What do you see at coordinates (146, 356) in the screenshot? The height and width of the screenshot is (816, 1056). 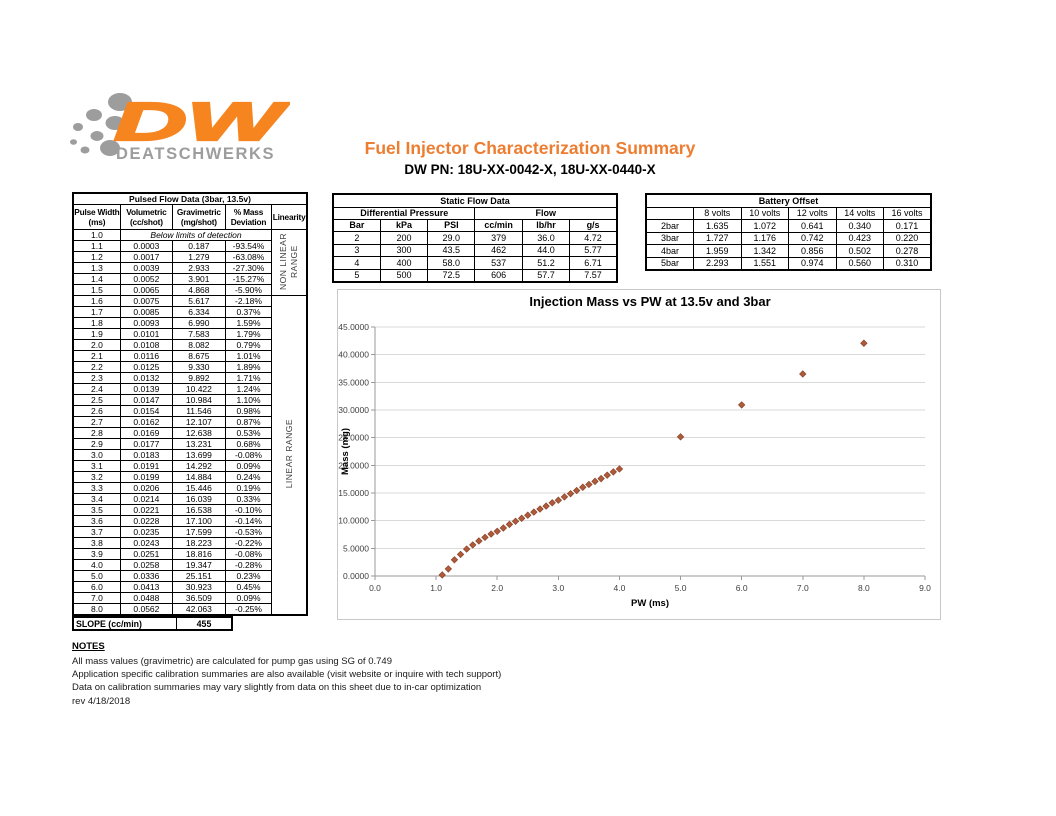 I see `volumetric-cell: 0.0116` at bounding box center [146, 356].